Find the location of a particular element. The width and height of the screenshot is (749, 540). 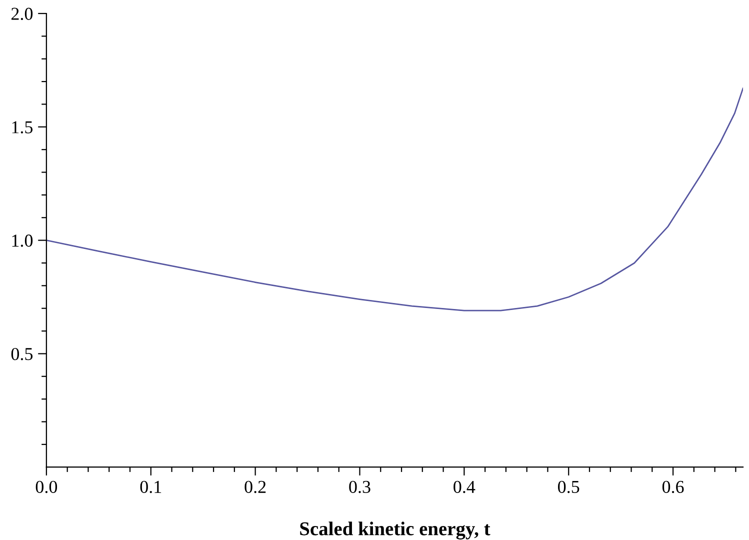

x-axis-title: Scaled kinetic energy, t is located at coordinates (395, 531).